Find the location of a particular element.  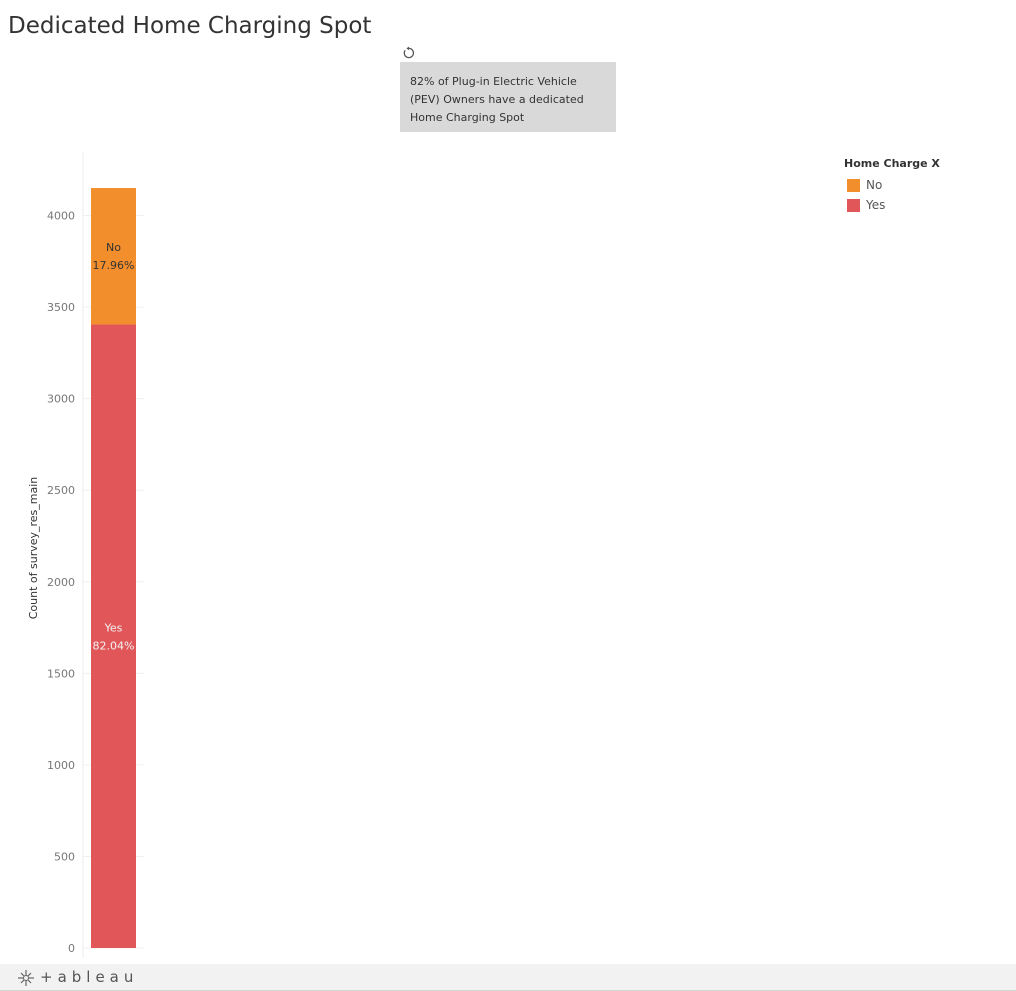

y-tick-label: 4000 is located at coordinates (61, 216).